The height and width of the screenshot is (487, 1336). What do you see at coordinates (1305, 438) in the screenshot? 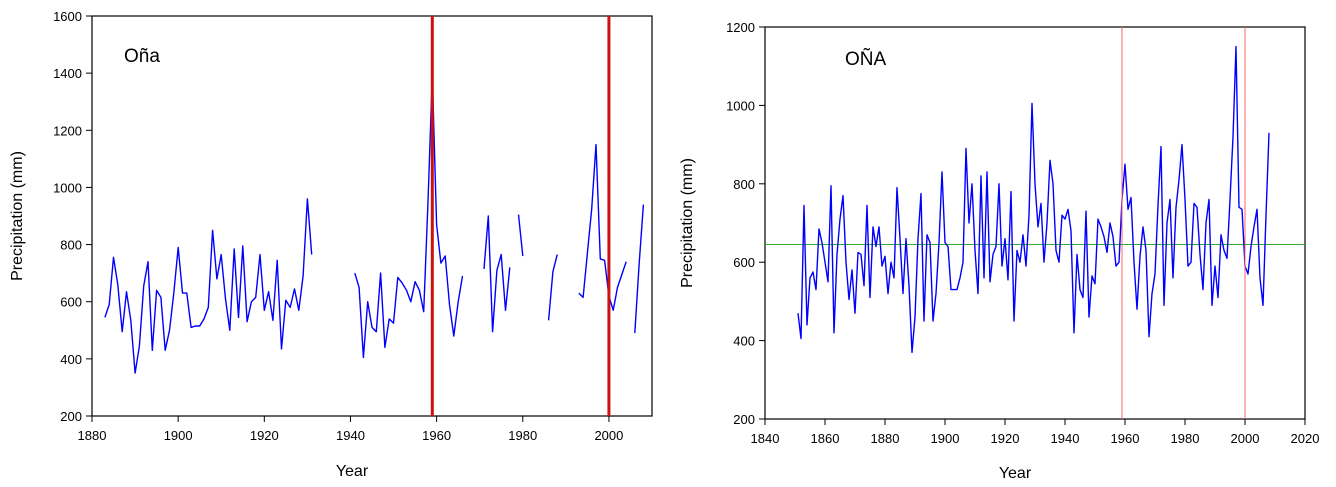
I see `x-tick-label: 2020` at bounding box center [1305, 438].